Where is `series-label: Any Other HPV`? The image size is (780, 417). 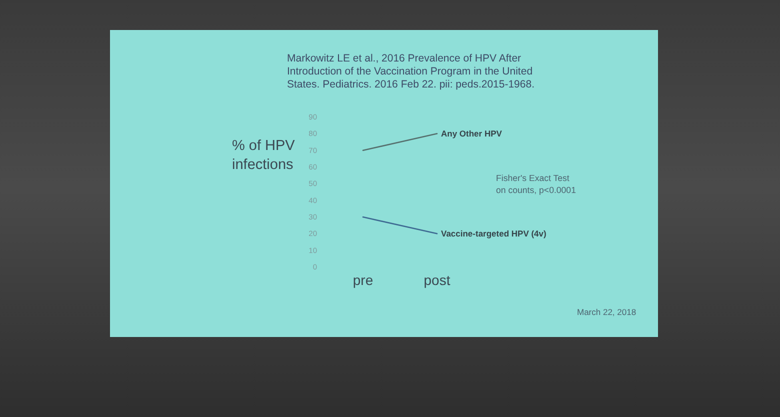
series-label: Any Other HPV is located at coordinates (471, 133).